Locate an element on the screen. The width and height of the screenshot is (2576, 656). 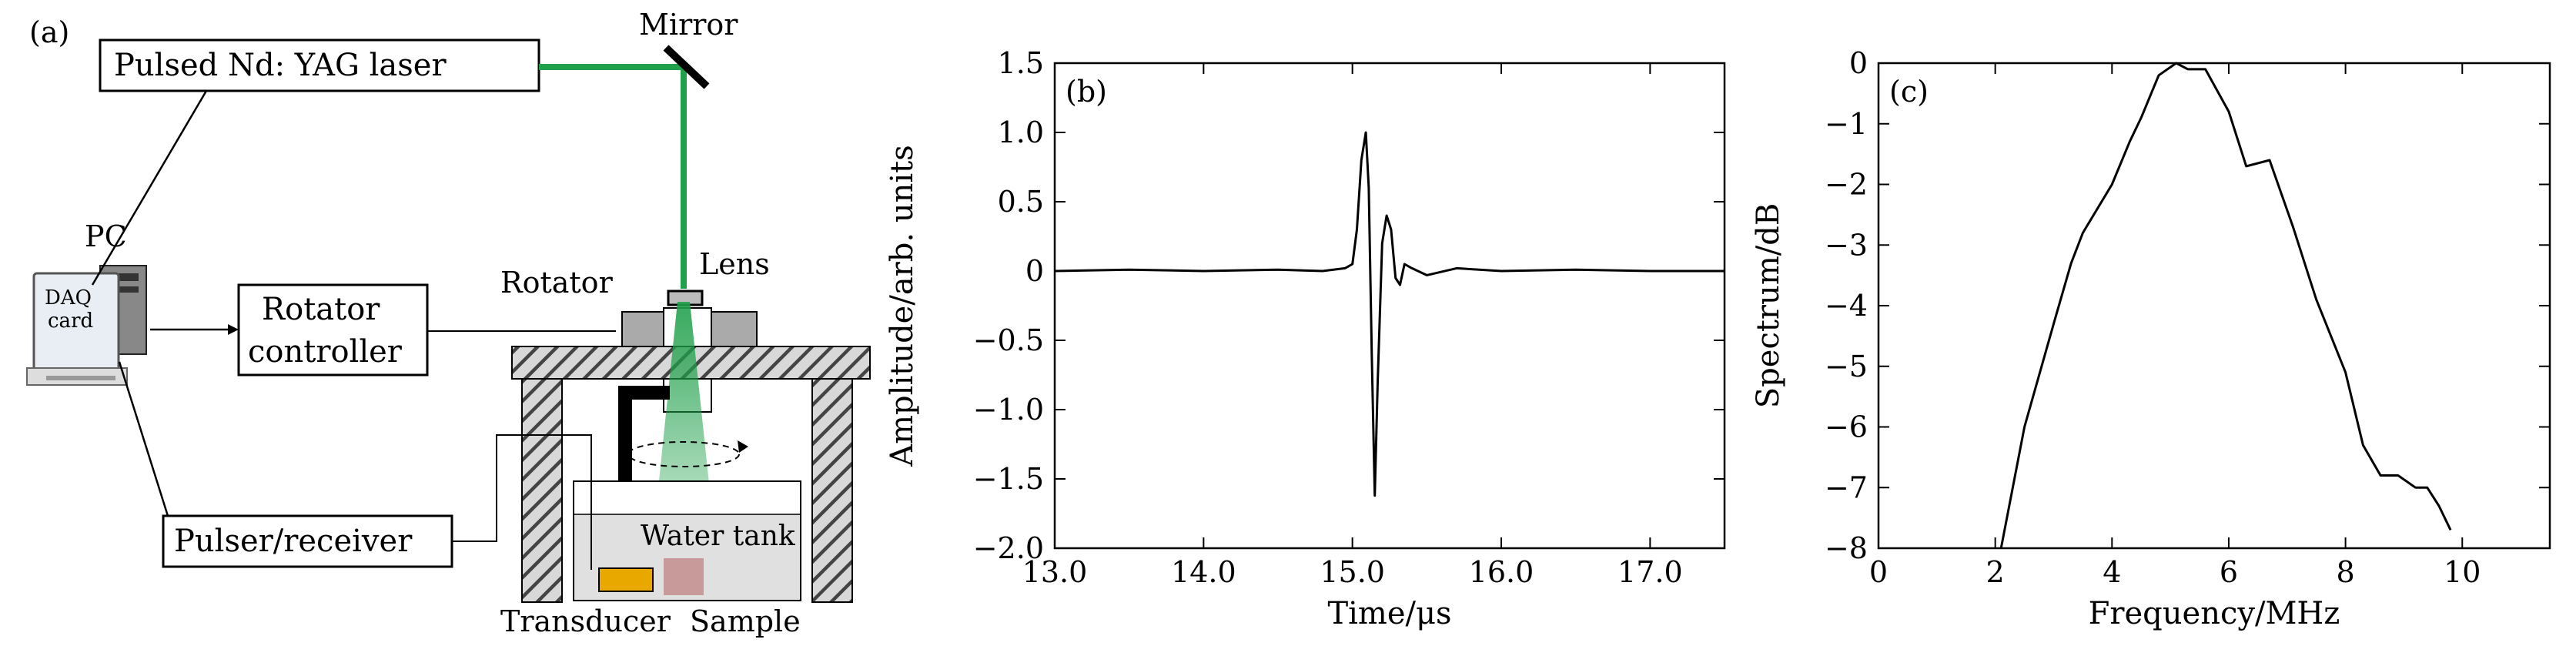
y-tick-label: 0.5 is located at coordinates (1021, 202).